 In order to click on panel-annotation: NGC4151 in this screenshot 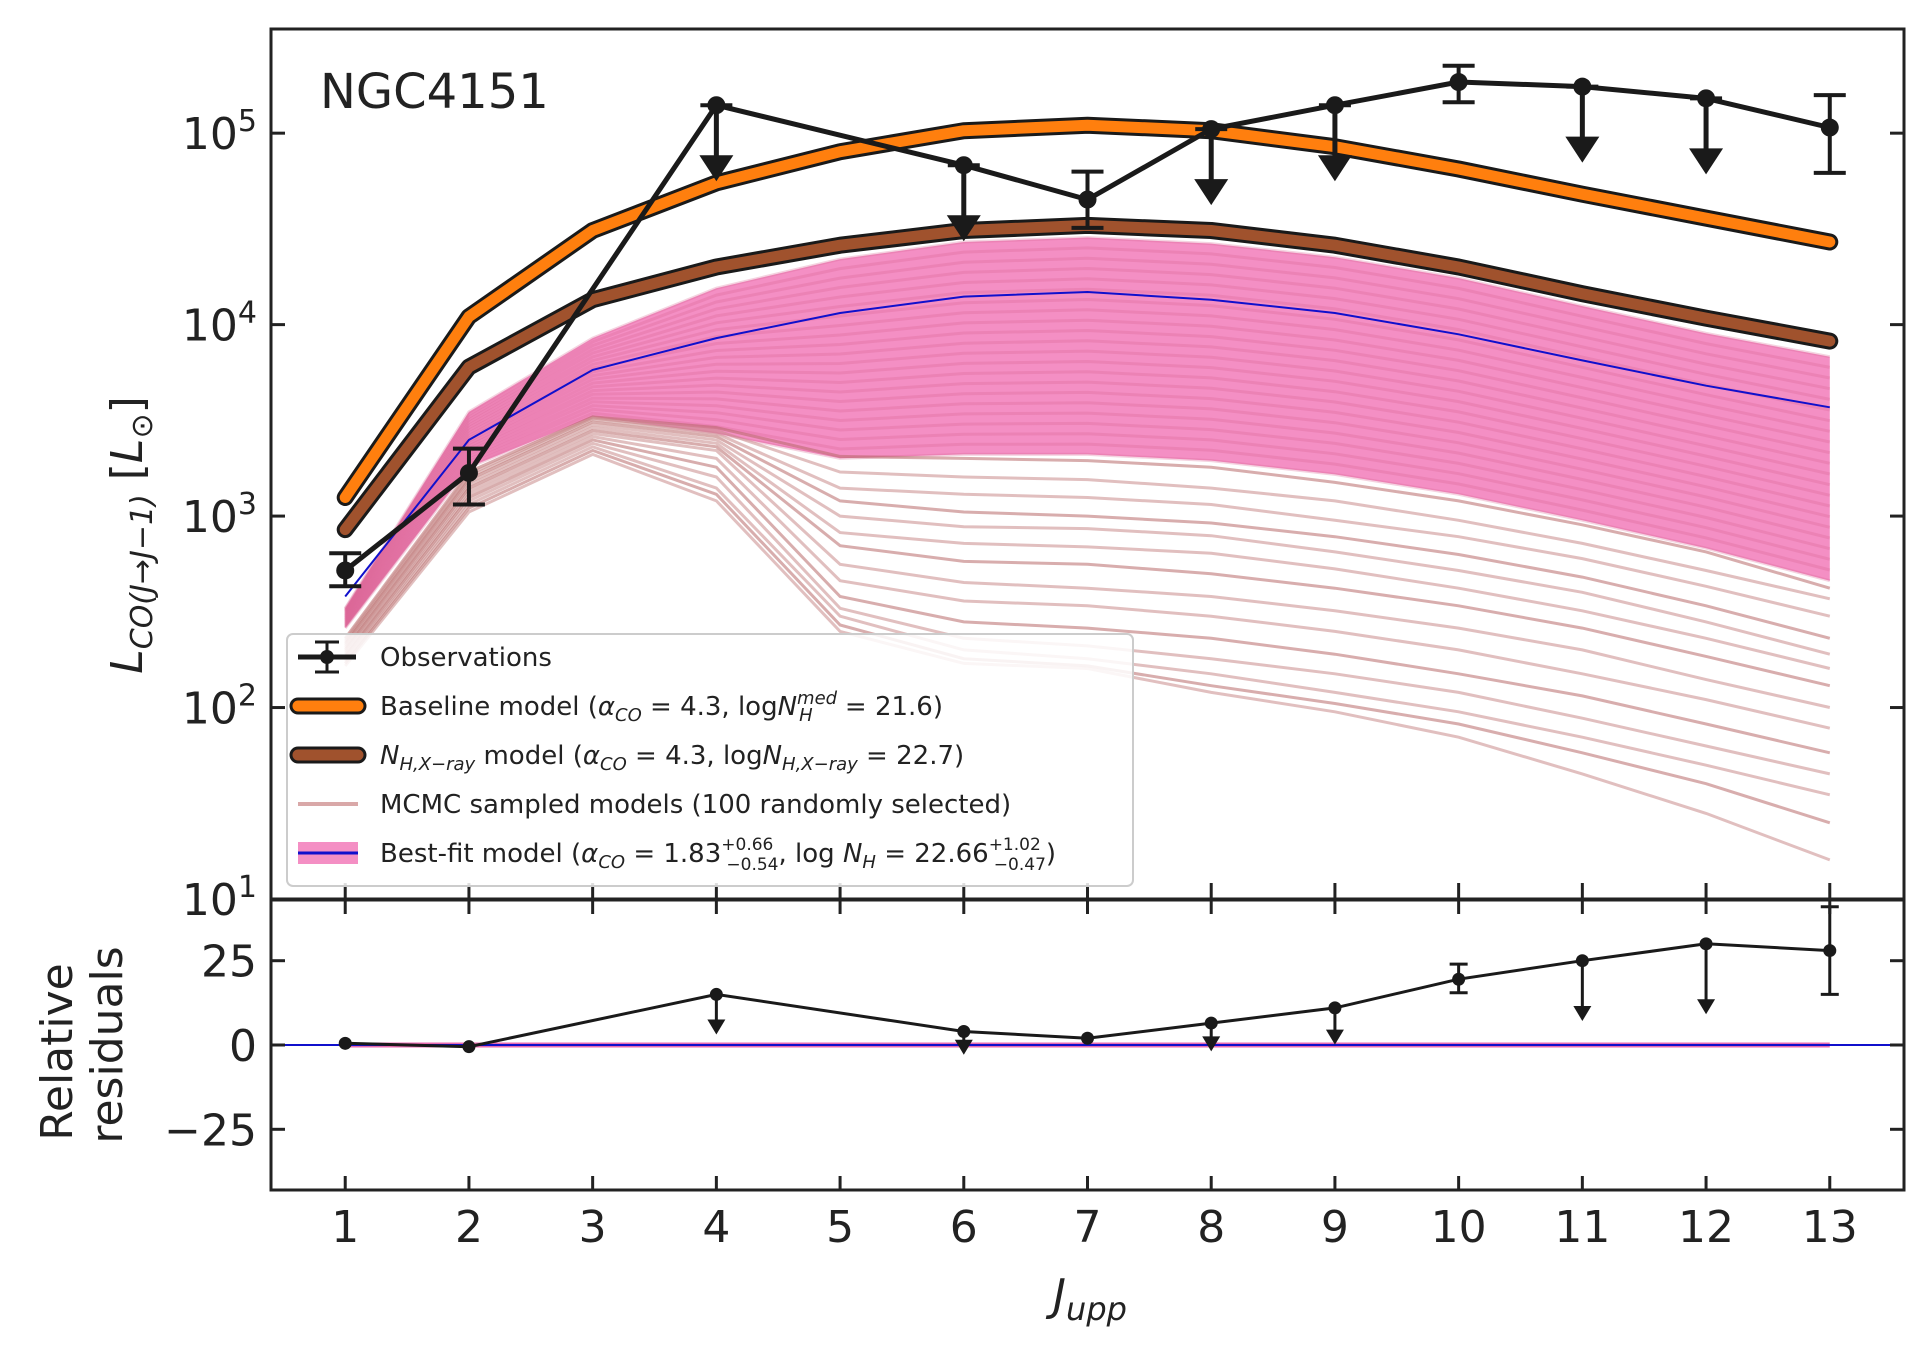, I will do `click(434, 92)`.